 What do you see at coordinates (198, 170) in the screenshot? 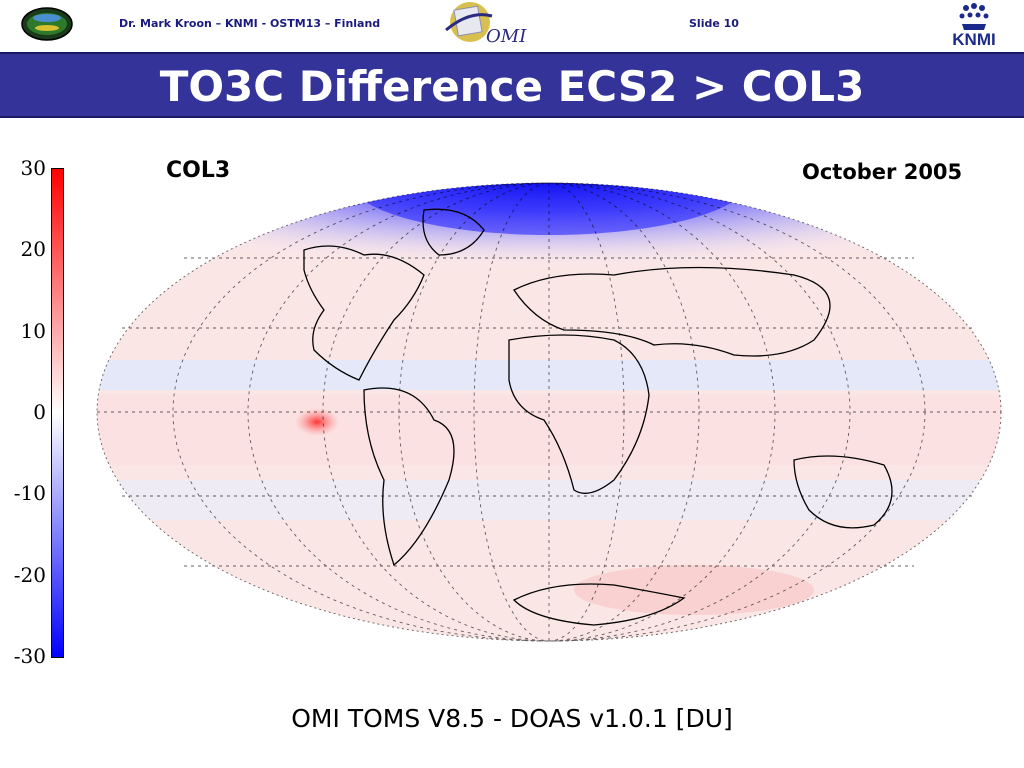
I see `dataset-label: COL3` at bounding box center [198, 170].